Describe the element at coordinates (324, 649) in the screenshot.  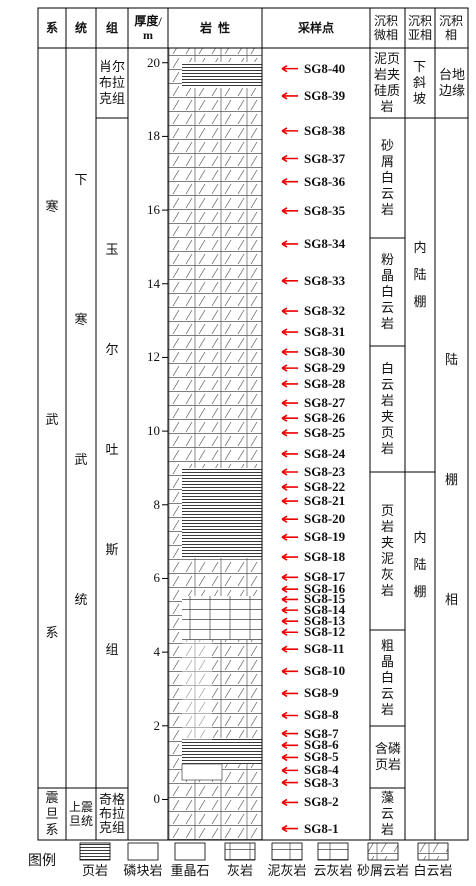
I see `sample-label: SG8-11` at that location.